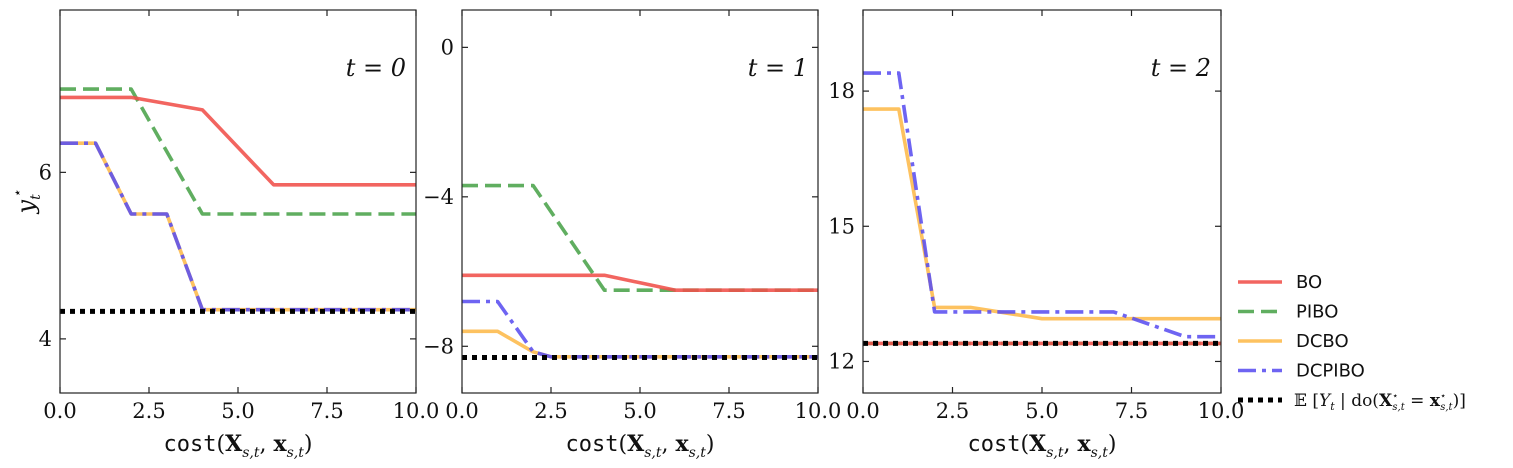 The height and width of the screenshot is (468, 1513). I want to click on y-tick-label: 18, so click(841, 91).